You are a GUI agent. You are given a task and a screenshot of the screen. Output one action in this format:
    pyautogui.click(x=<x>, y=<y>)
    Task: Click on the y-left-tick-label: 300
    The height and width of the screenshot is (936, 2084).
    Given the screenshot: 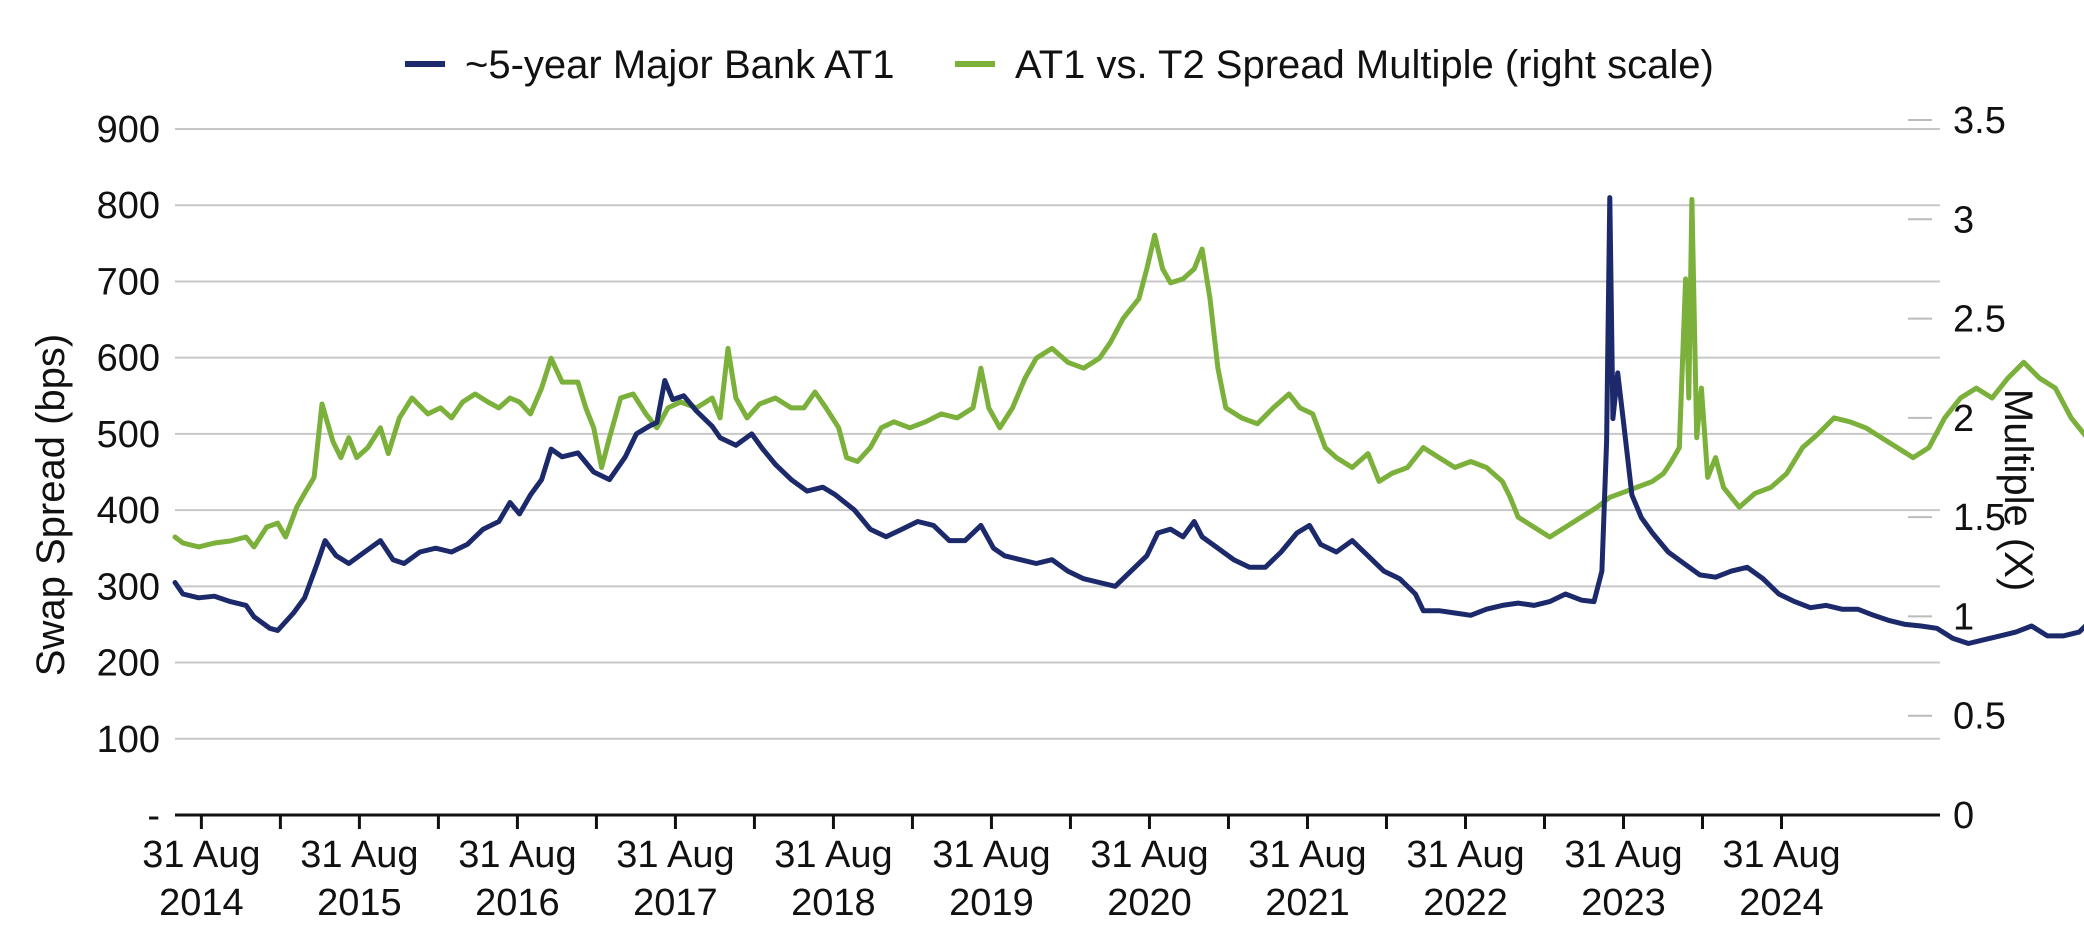 What is the action you would take?
    pyautogui.click(x=128, y=587)
    